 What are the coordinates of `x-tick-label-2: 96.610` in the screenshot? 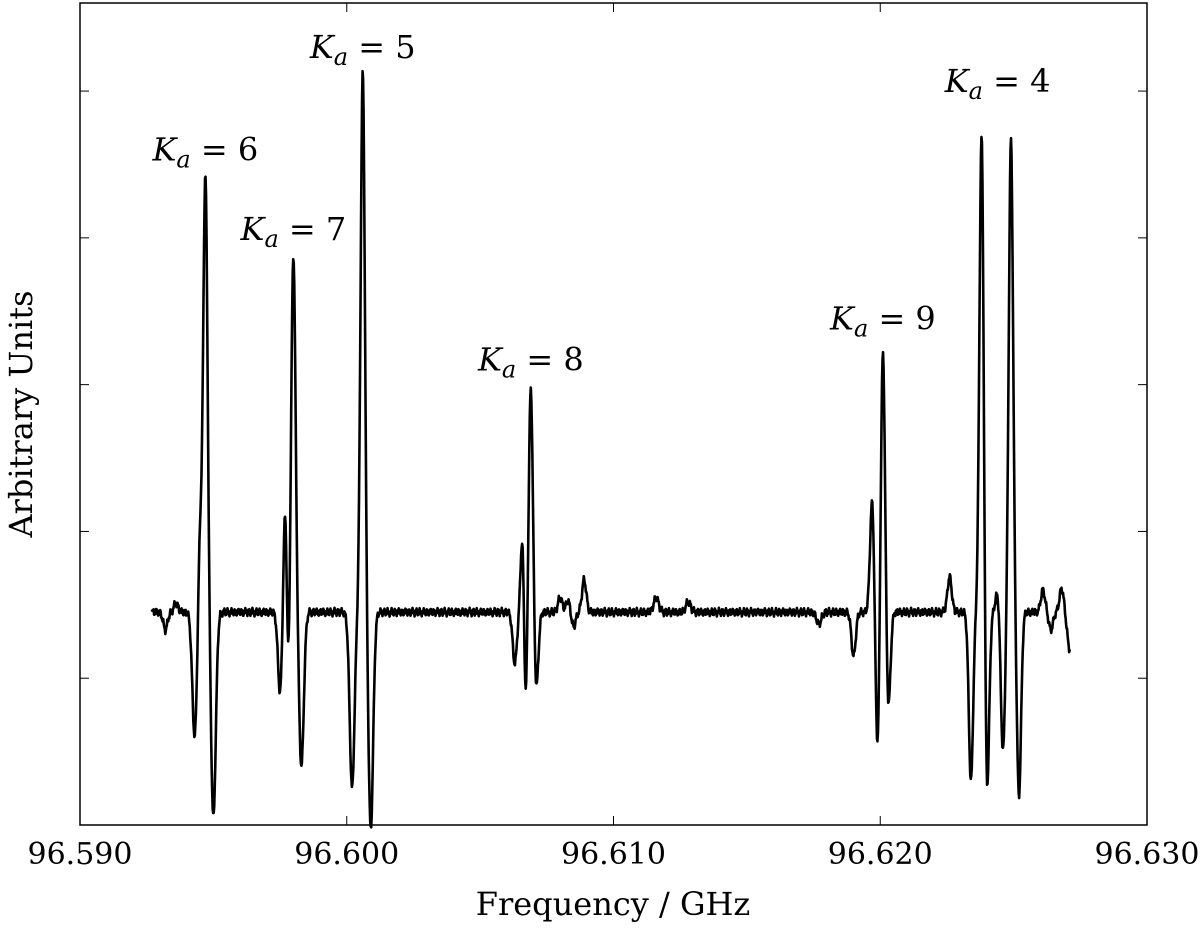 It's located at (613, 854).